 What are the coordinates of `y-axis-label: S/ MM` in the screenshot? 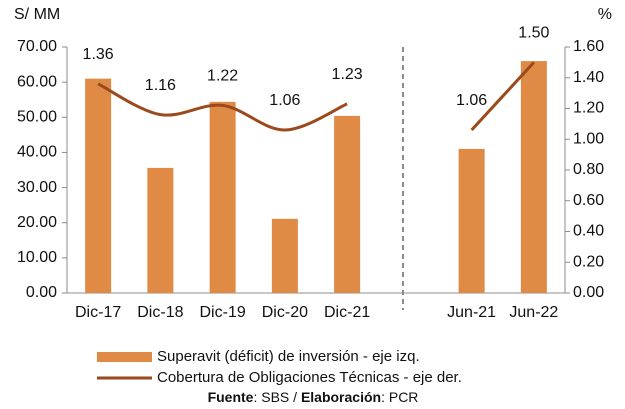 It's located at (37, 14).